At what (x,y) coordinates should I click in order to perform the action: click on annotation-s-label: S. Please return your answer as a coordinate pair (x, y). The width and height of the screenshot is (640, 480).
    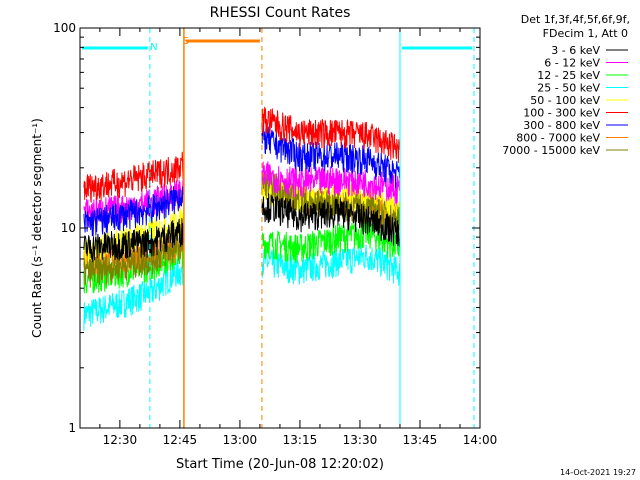
    Looking at the image, I should click on (186, 41).